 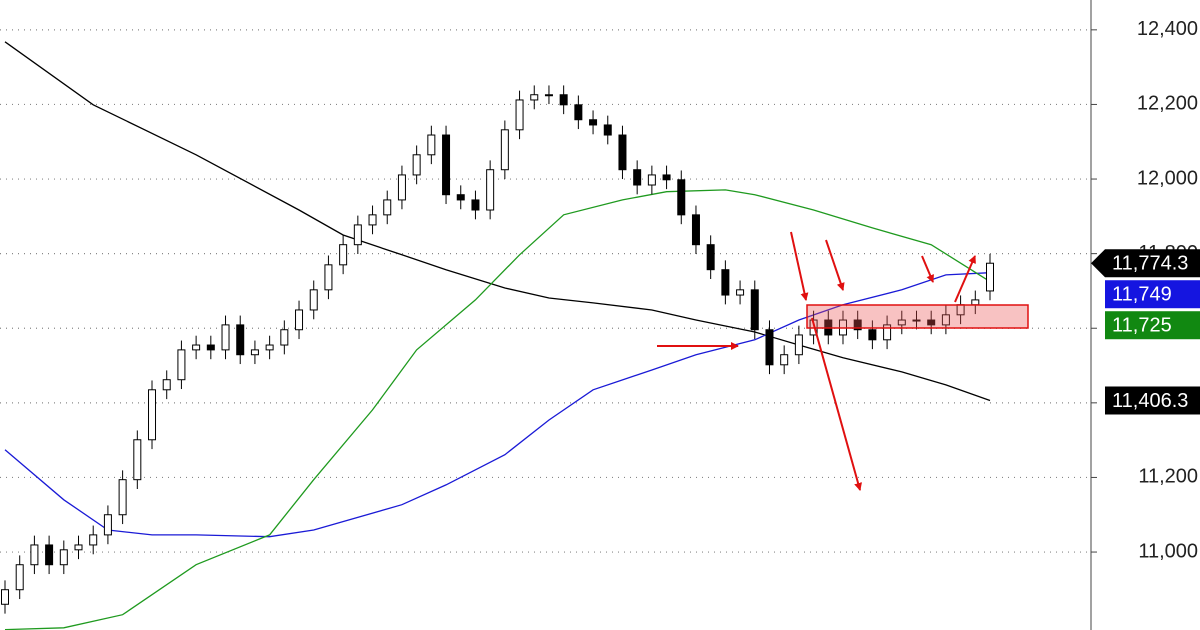 What do you see at coordinates (1142, 326) in the screenshot?
I see `price-label-text: 11,725` at bounding box center [1142, 326].